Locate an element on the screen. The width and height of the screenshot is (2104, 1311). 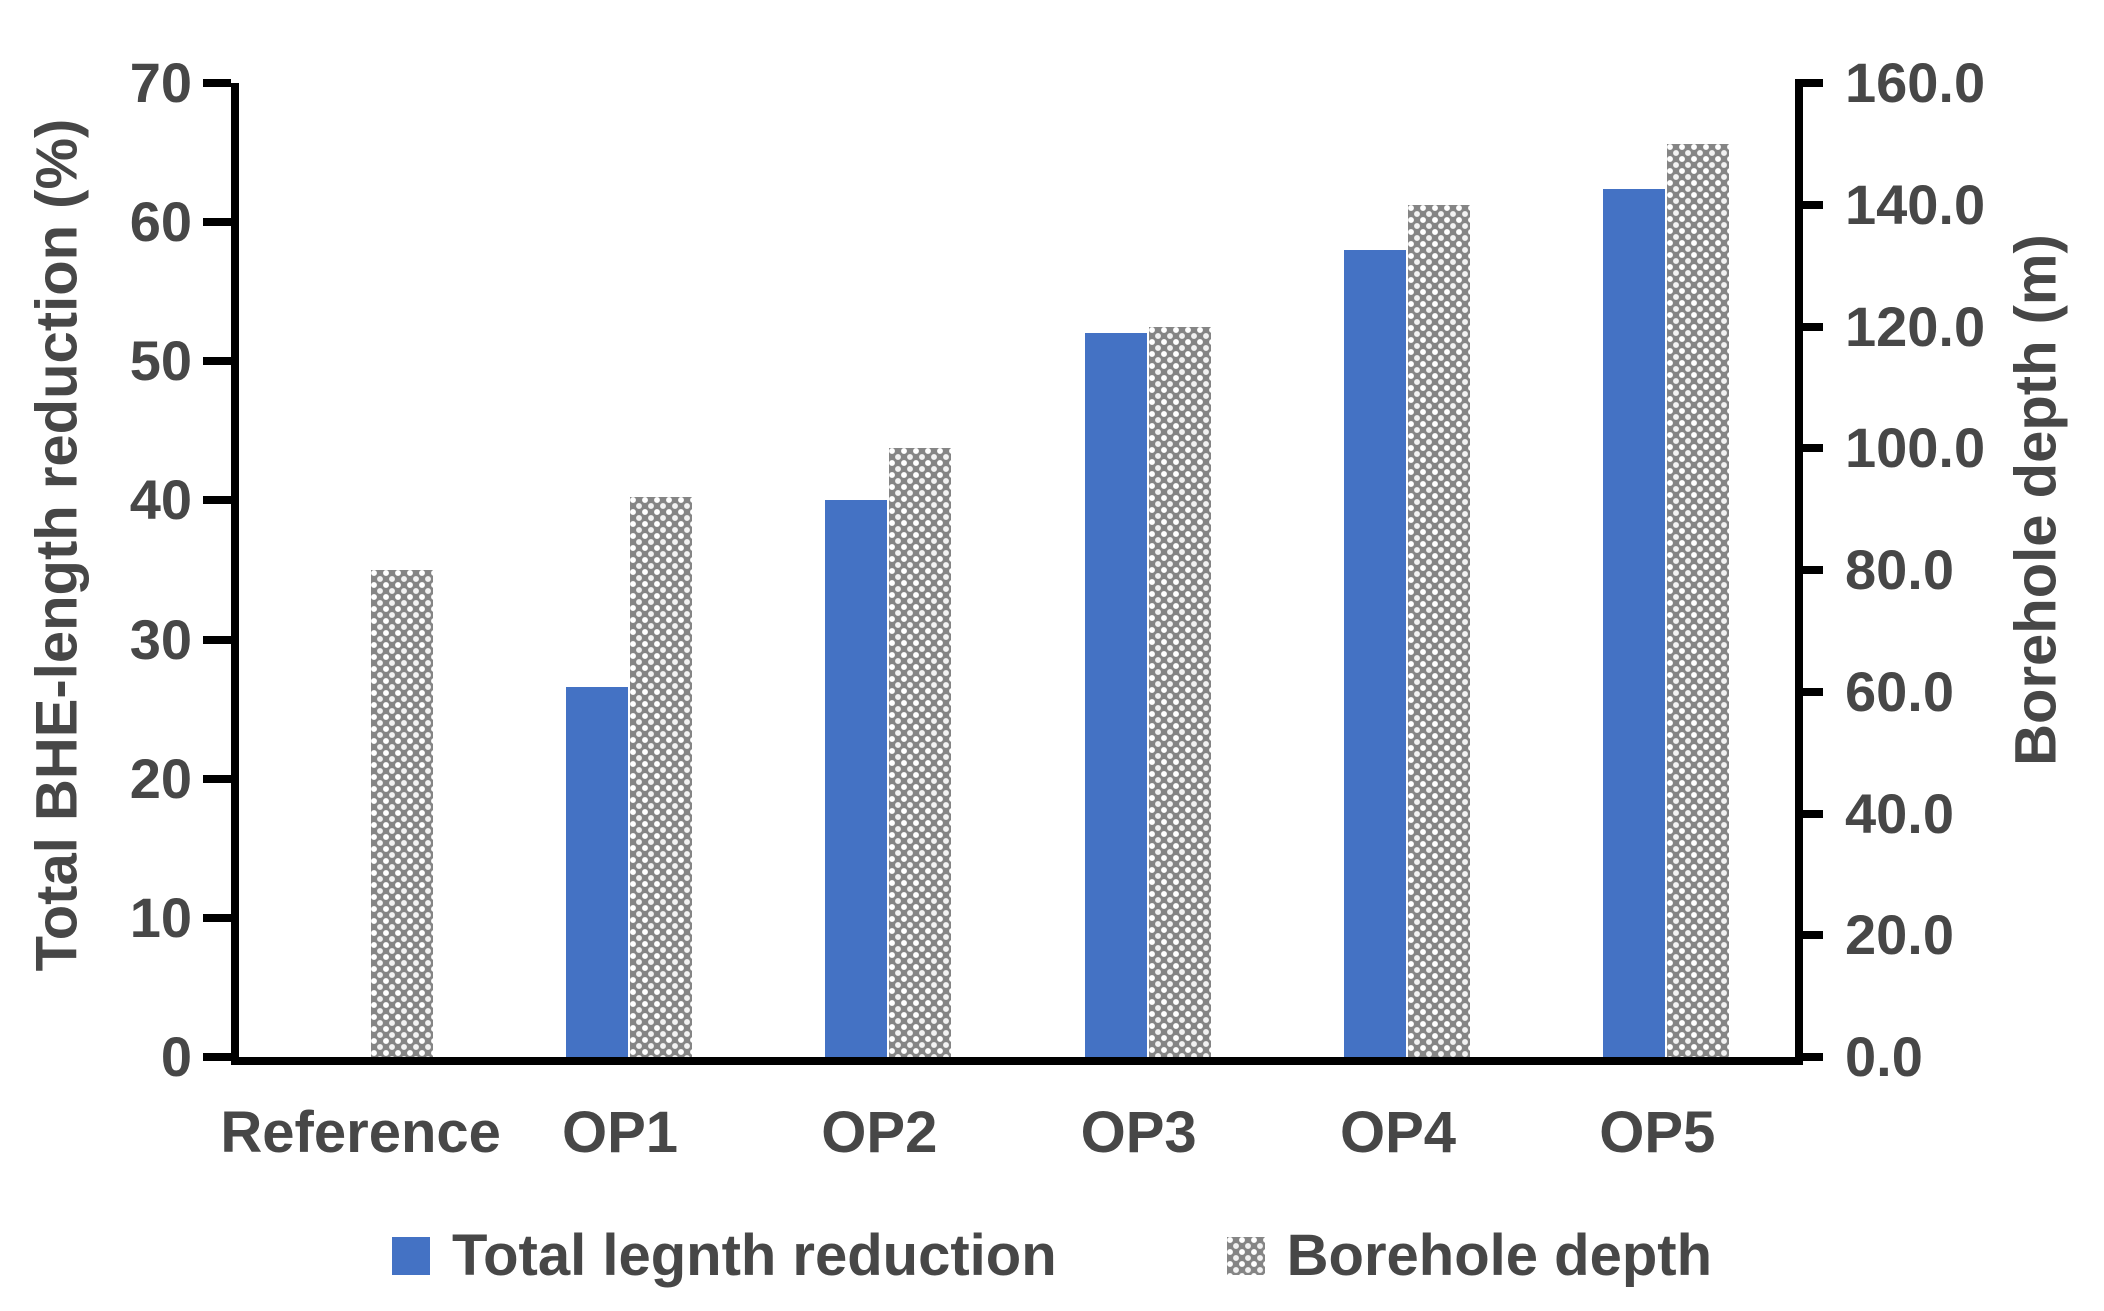
right-axis-tick-20.0 is located at coordinates (1809, 935).